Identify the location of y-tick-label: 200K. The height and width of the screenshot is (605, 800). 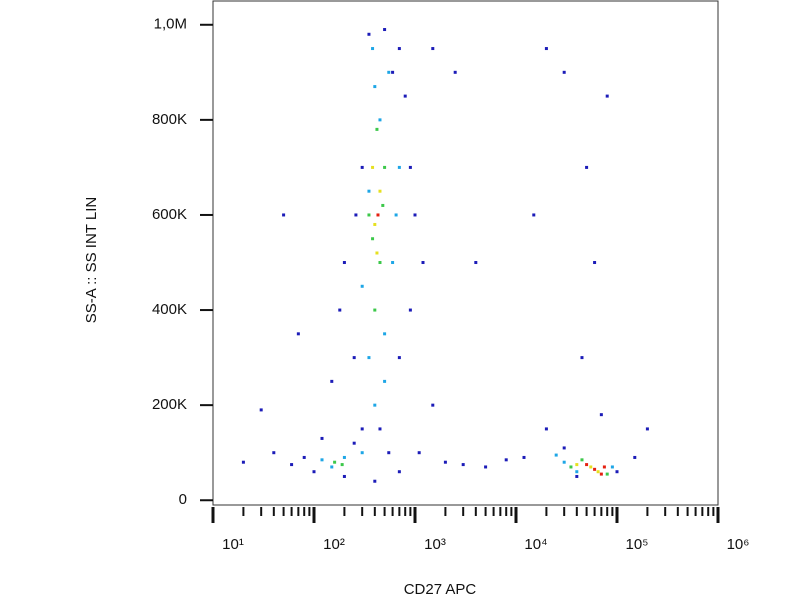
(169, 404).